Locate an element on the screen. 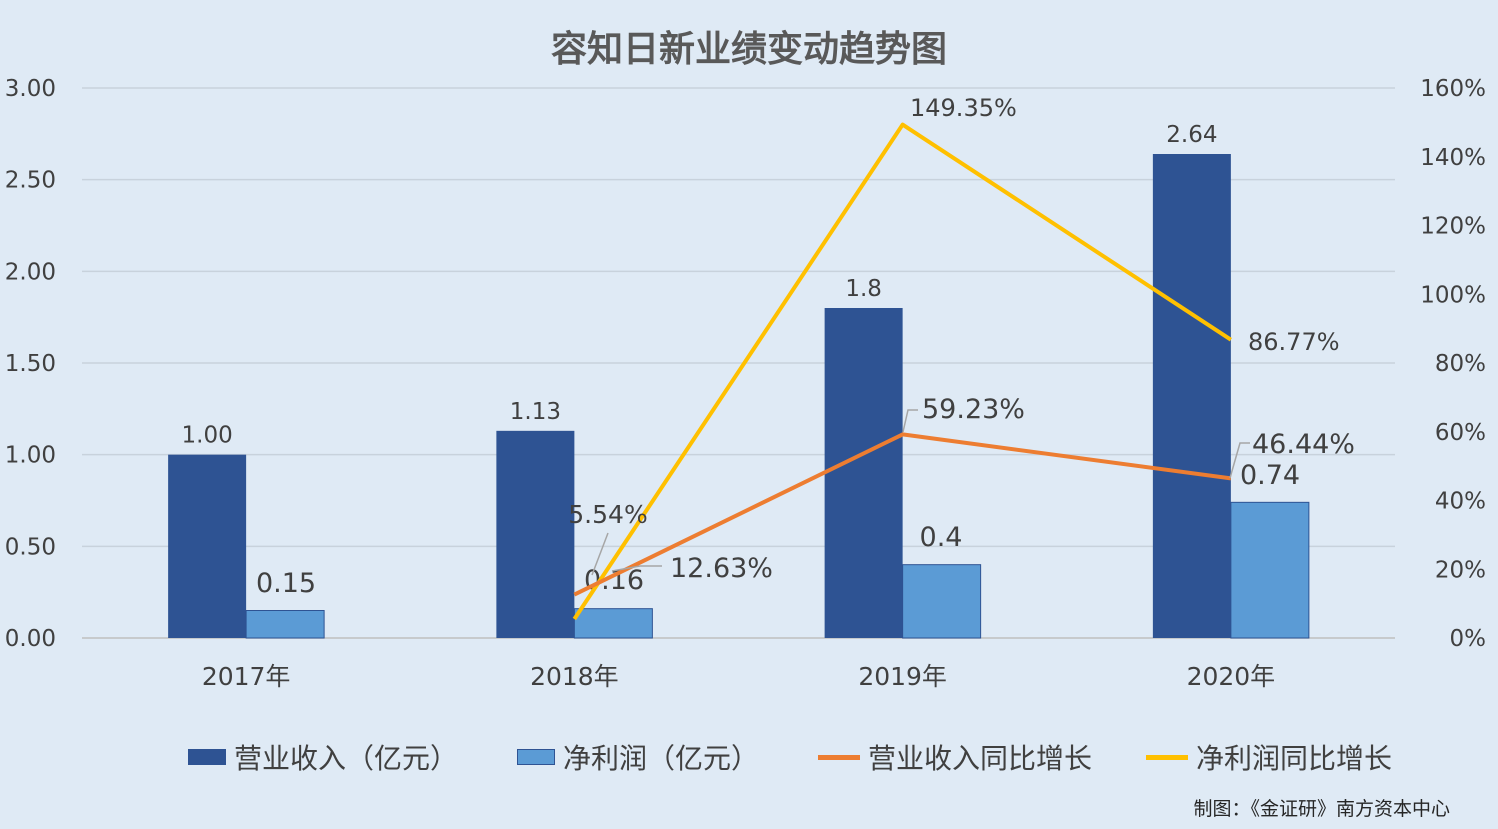  legend-swatch-revenue-growth is located at coordinates (839, 757).